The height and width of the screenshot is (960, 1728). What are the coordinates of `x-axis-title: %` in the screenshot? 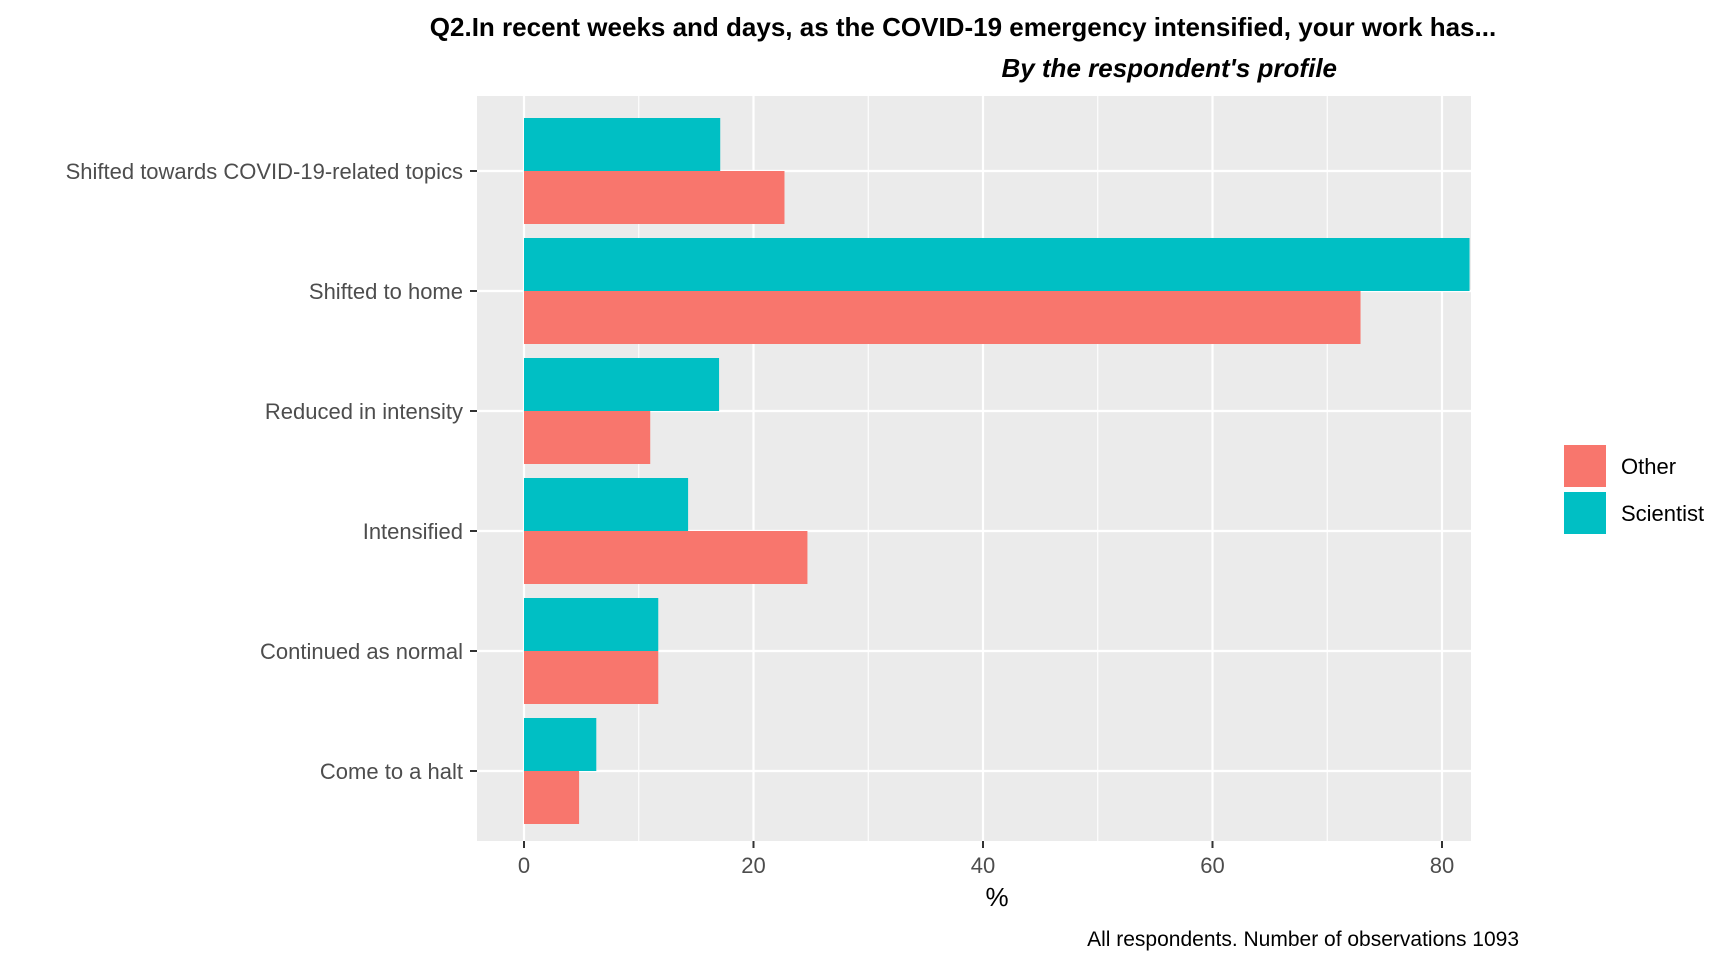 It's located at (996, 897).